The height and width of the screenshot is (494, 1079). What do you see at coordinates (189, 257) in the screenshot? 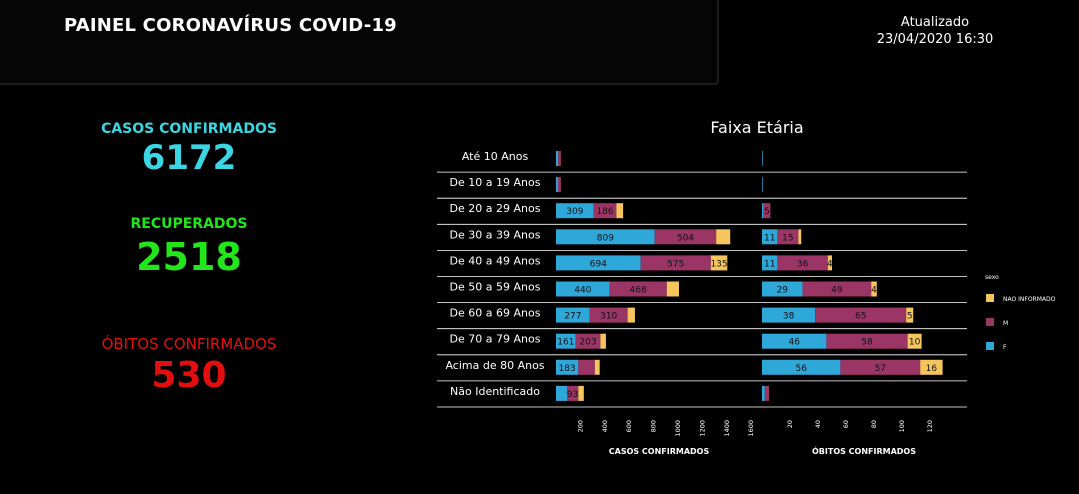
I see `kpi-recovered-value: 2518` at bounding box center [189, 257].